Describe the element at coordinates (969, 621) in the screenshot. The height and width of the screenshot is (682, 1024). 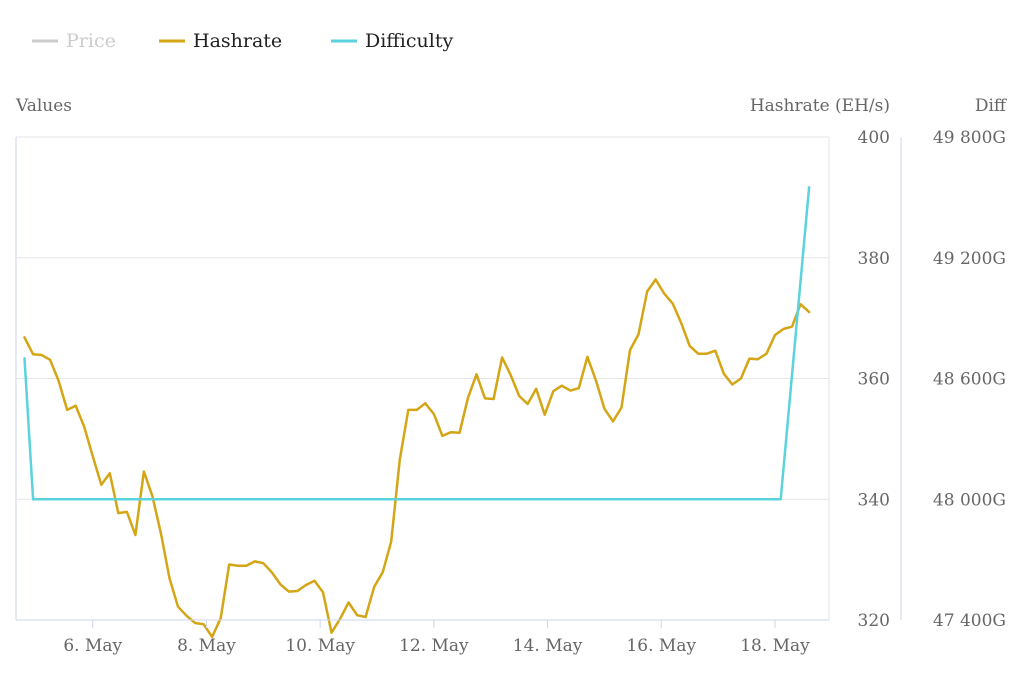
I see `difficulty-tick-label: 47 400G` at that location.